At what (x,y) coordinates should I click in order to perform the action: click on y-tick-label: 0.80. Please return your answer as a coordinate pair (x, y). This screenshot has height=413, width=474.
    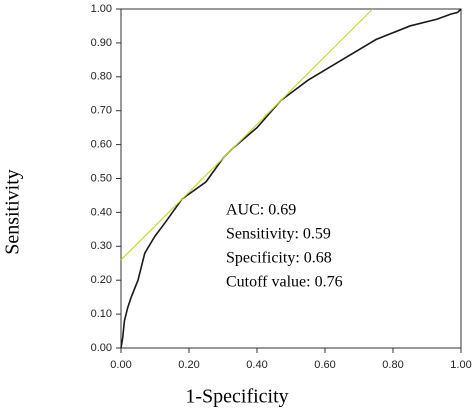
    Looking at the image, I should click on (101, 77).